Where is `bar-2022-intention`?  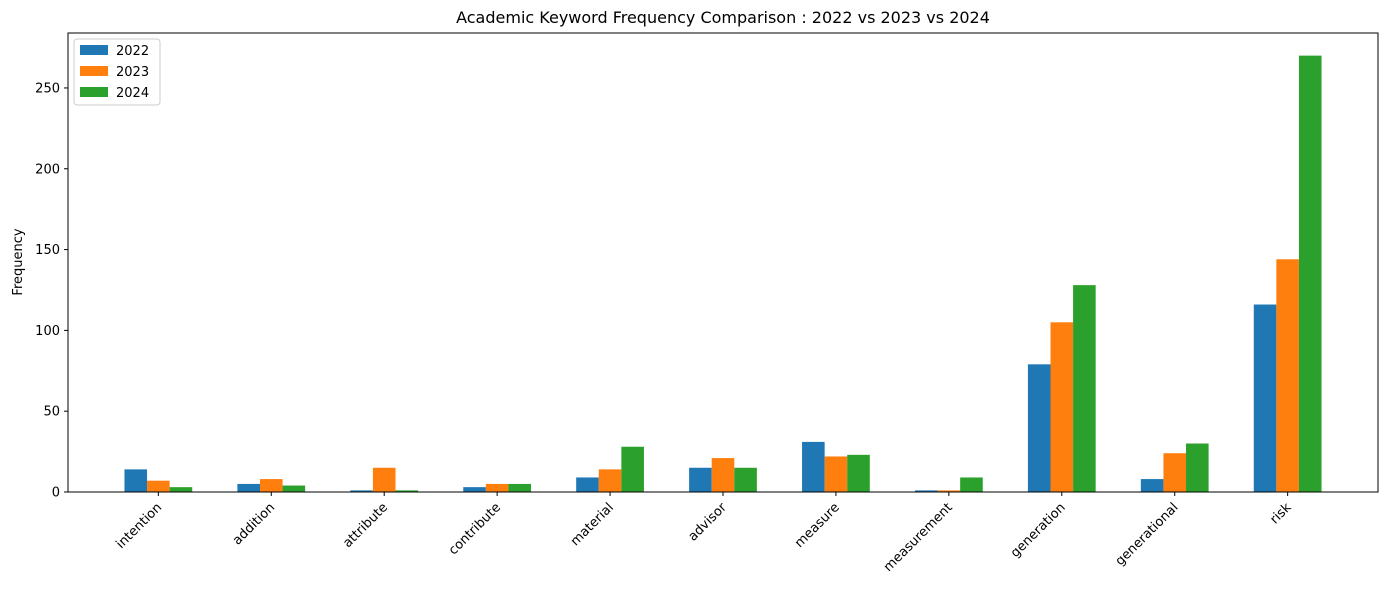 bar-2022-intention is located at coordinates (136, 480).